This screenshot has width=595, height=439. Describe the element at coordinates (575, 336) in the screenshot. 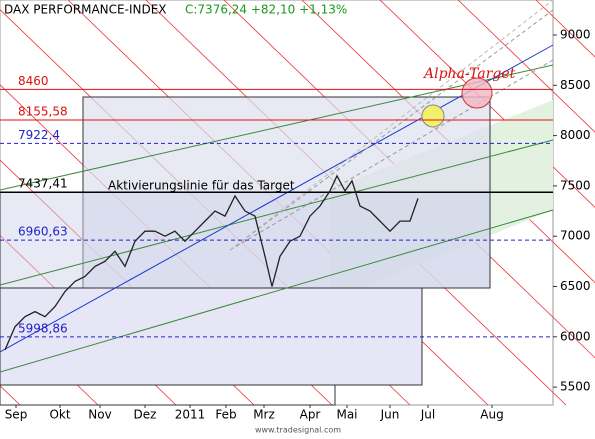

I see `y-tick-label: 6000` at that location.